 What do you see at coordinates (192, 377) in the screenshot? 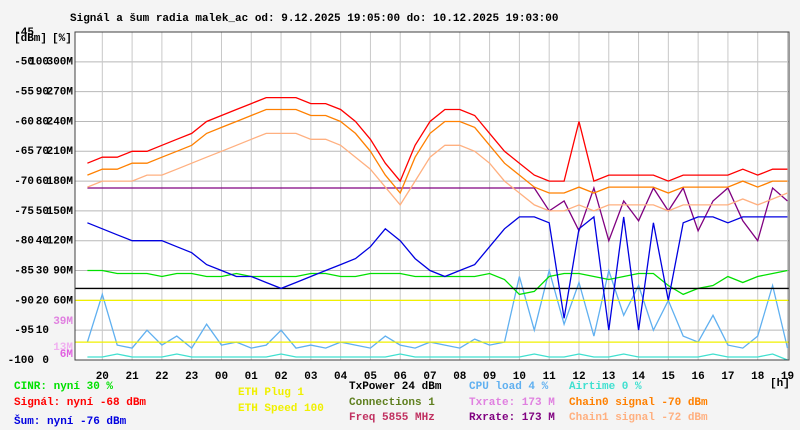
I see `x-tick-label: 23` at bounding box center [192, 377].